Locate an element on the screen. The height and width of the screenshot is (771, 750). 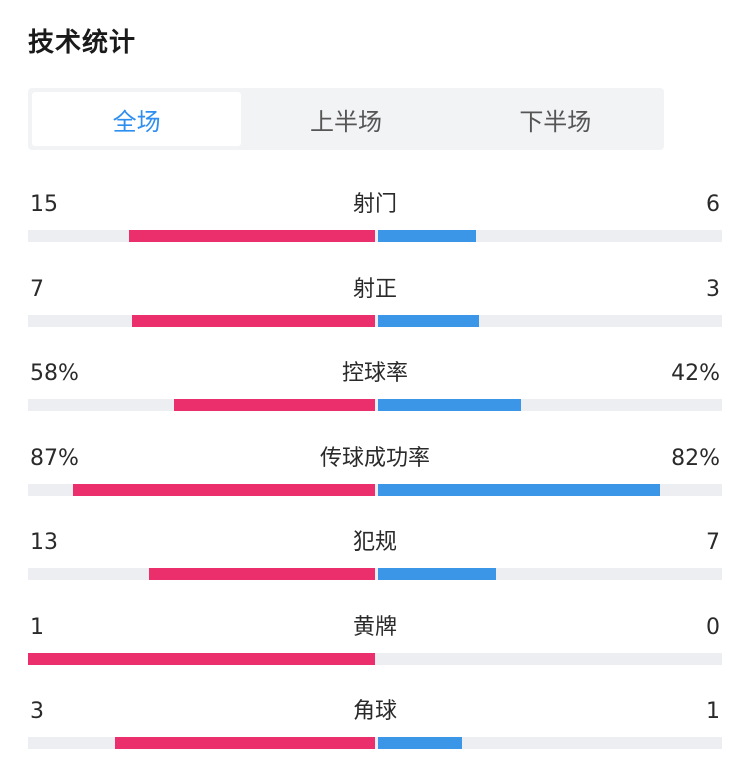
stat-label: 控球率 is located at coordinates (374, 373).